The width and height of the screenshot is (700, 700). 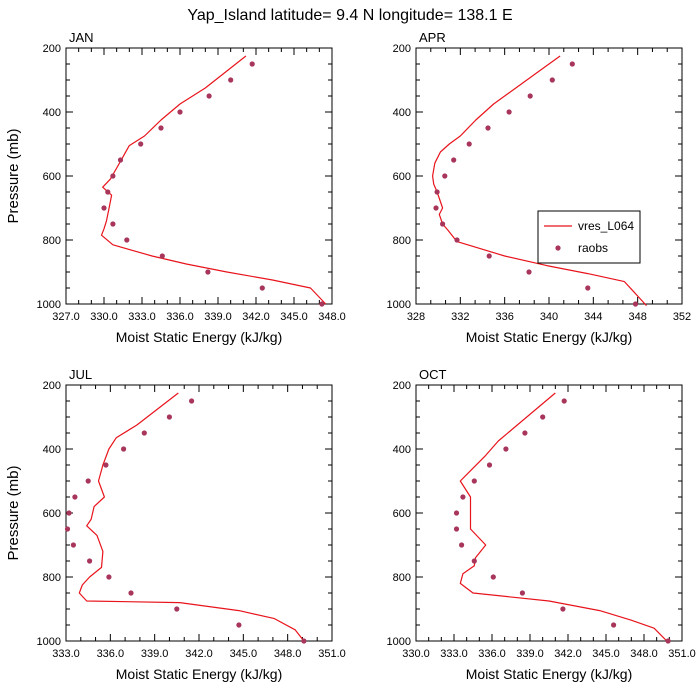 I want to click on series-line-vres-l064, so click(x=539, y=181).